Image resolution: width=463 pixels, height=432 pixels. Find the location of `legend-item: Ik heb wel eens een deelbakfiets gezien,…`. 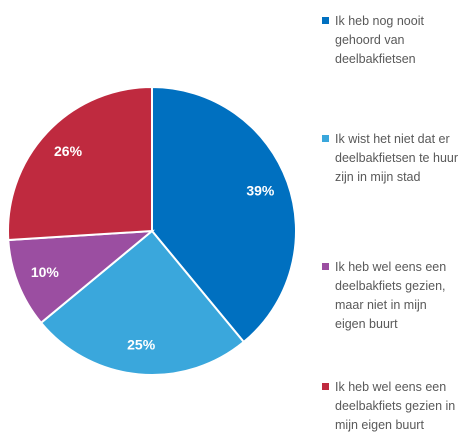

legend-item: Ik heb wel eens een deelbakfiets gezien,… is located at coordinates (391, 296).